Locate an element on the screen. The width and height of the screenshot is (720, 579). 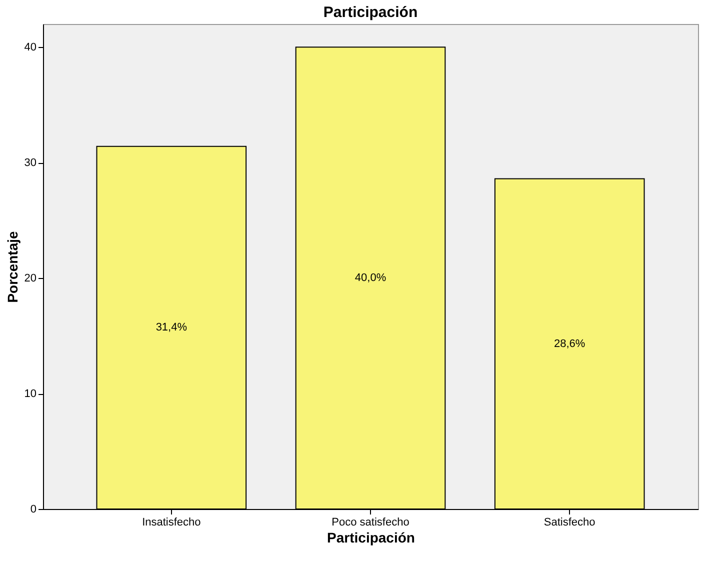
y-tick-label: 30 is located at coordinates (30, 163).